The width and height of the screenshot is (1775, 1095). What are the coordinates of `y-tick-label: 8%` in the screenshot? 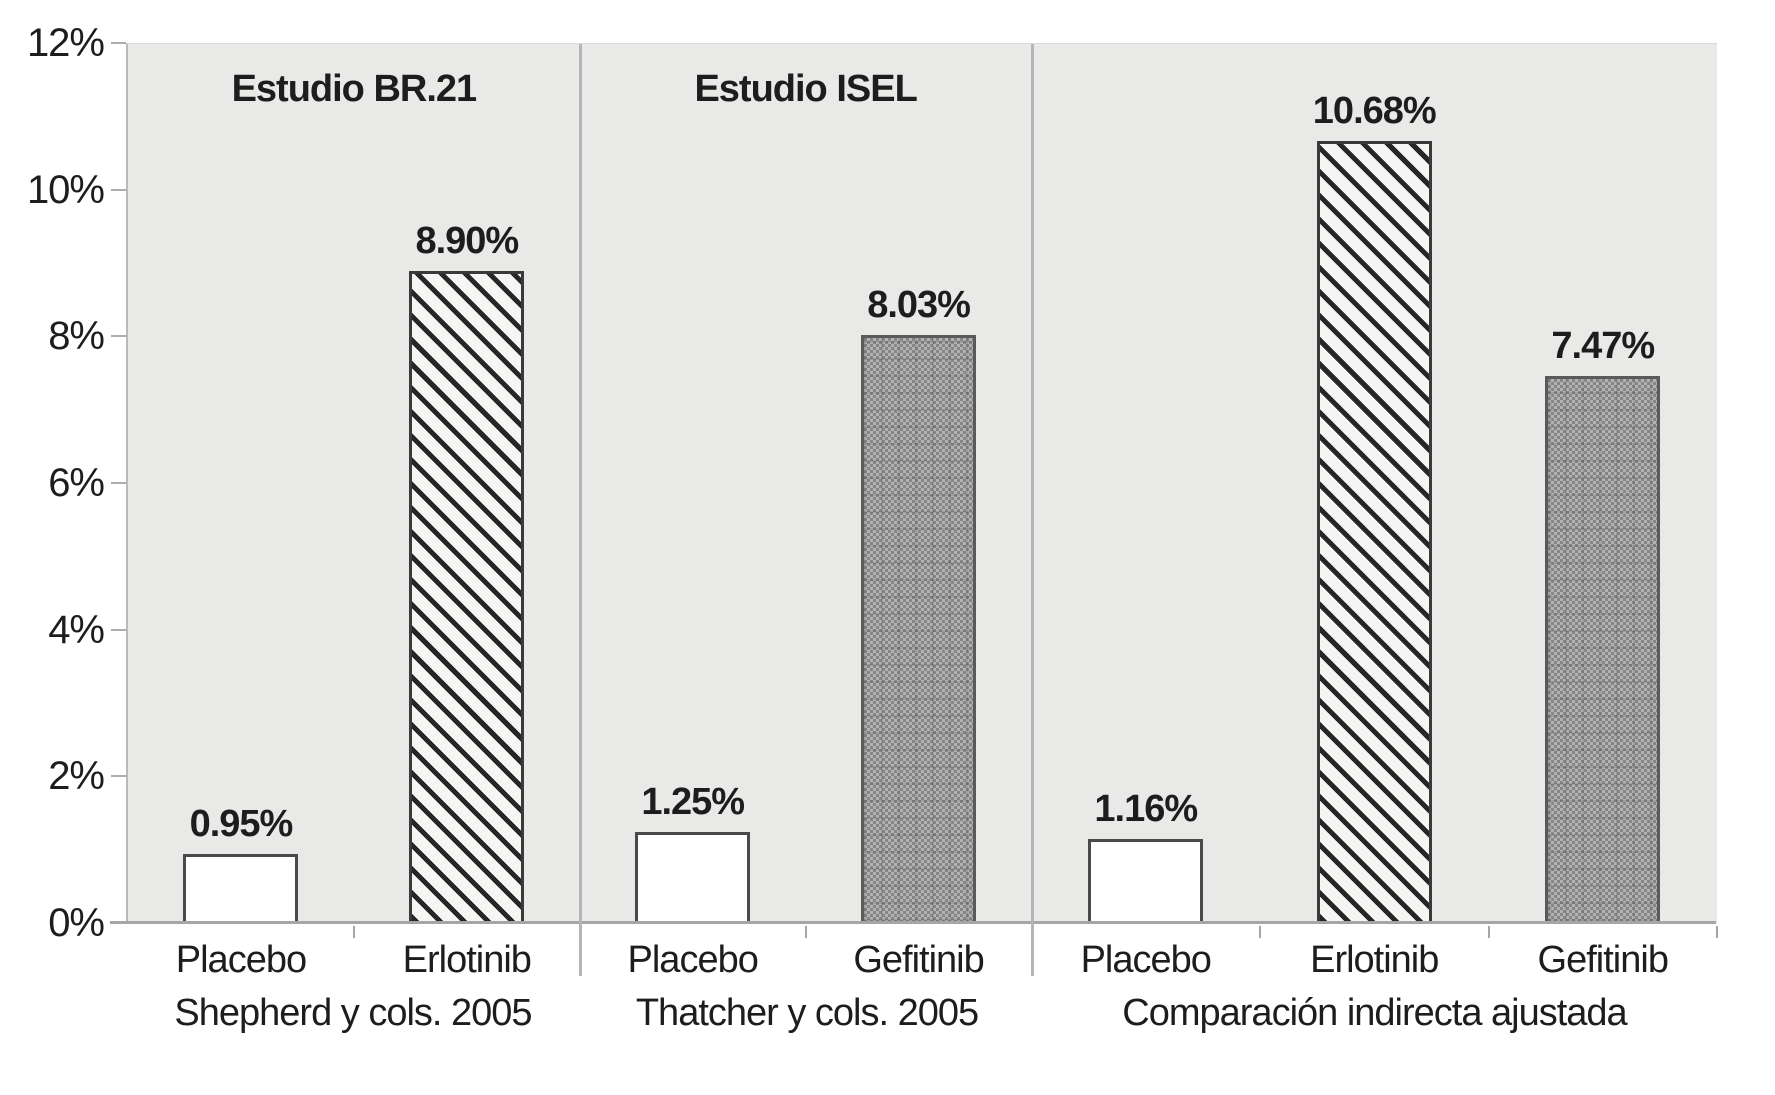 It's located at (76, 336).